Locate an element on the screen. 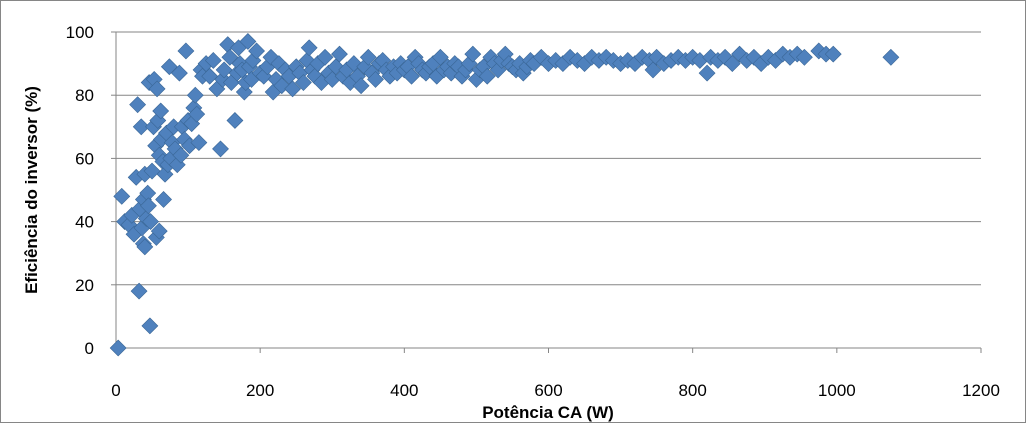  x-tick-label-0: 0 is located at coordinates (115, 390).